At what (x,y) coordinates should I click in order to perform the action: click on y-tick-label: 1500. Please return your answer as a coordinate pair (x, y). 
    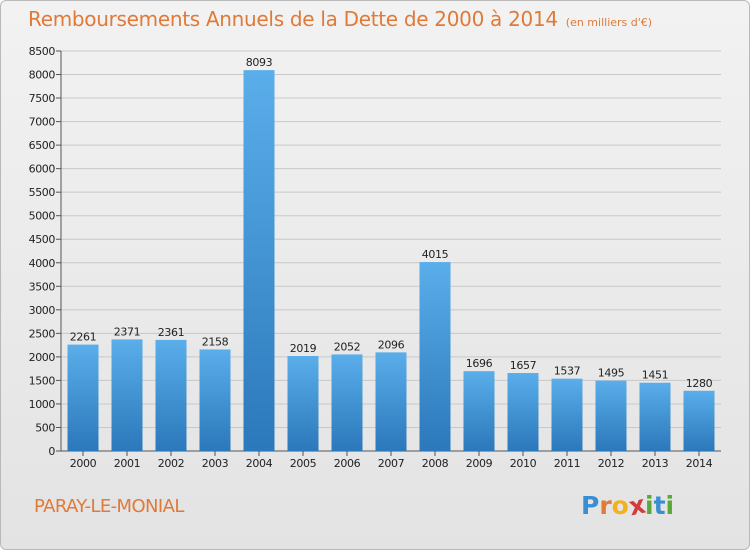
    Looking at the image, I should click on (42, 380).